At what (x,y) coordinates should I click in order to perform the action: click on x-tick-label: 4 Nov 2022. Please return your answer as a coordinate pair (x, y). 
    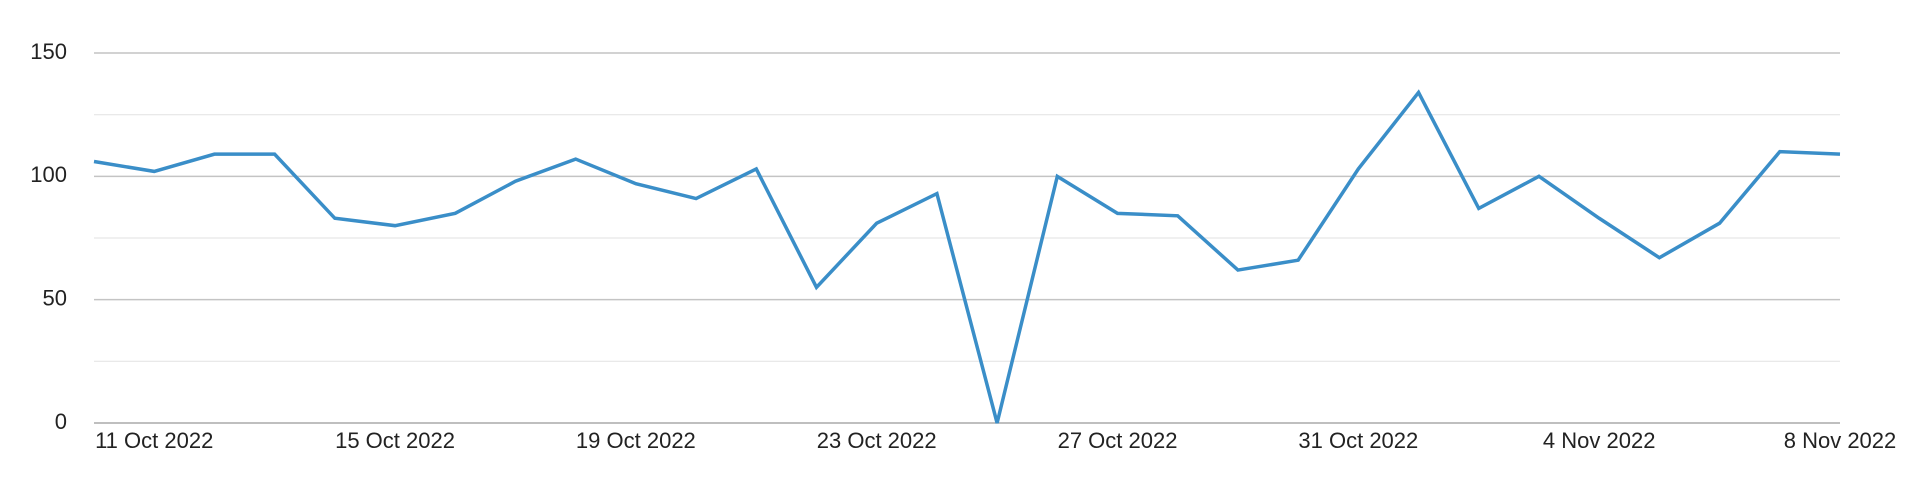
    Looking at the image, I should click on (1599, 440).